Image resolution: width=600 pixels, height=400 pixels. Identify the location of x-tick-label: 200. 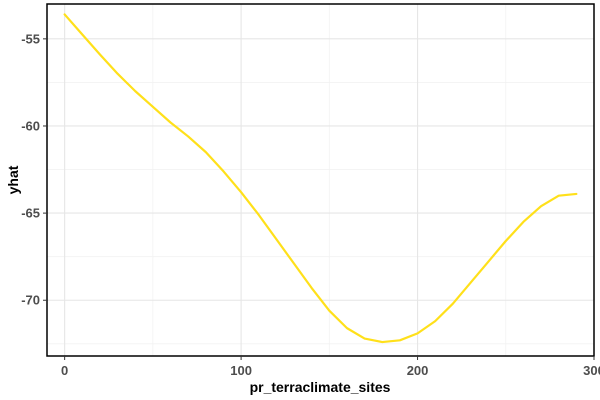
(418, 370).